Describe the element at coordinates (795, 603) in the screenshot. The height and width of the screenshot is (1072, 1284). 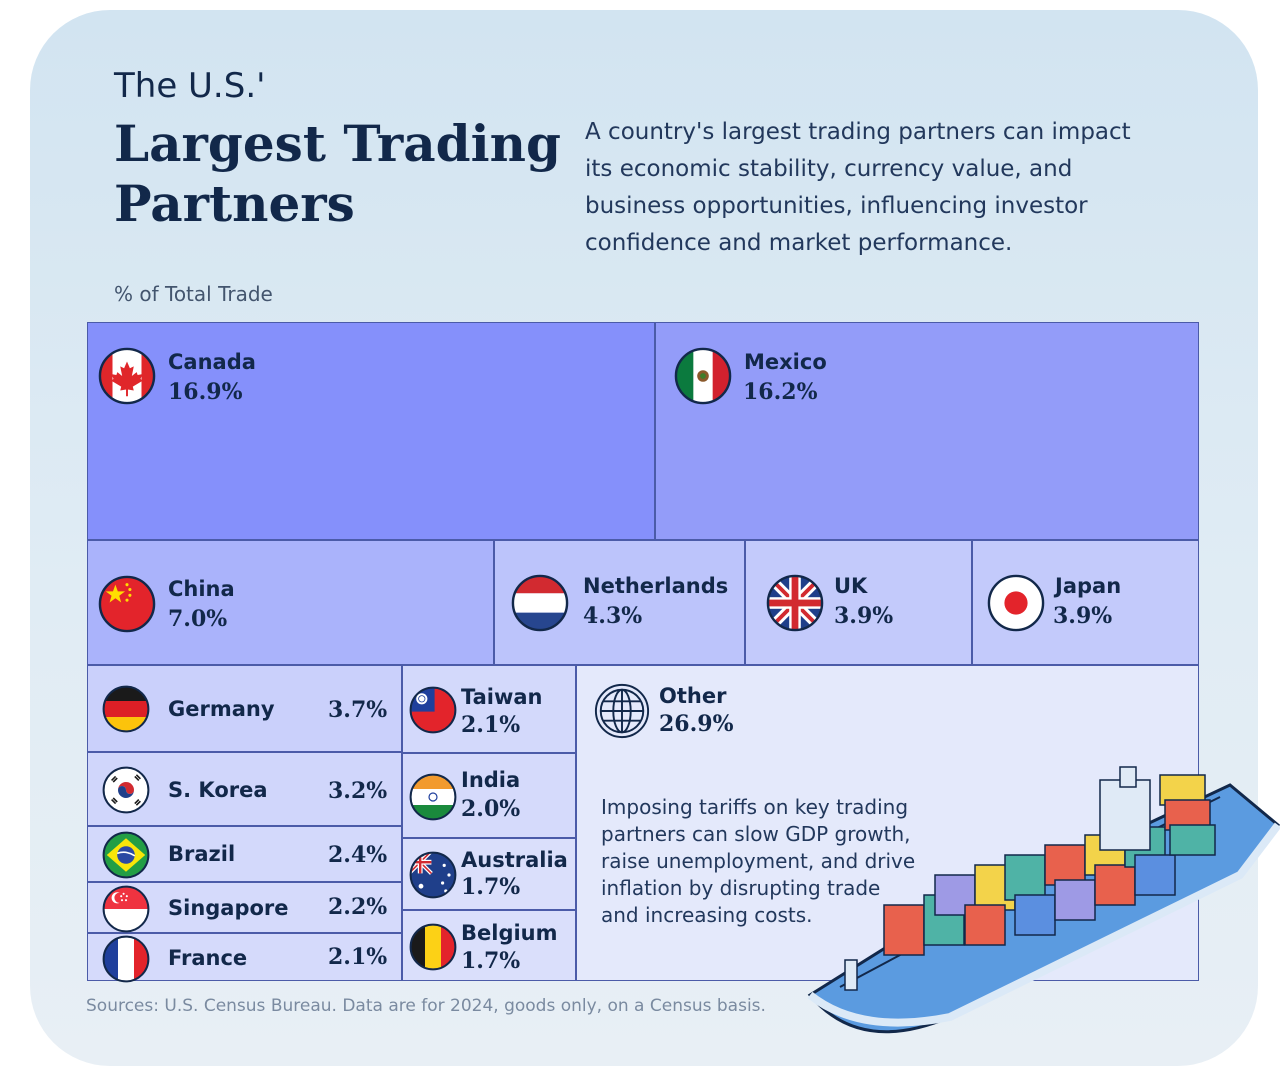
I see `uk-flag-icon` at that location.